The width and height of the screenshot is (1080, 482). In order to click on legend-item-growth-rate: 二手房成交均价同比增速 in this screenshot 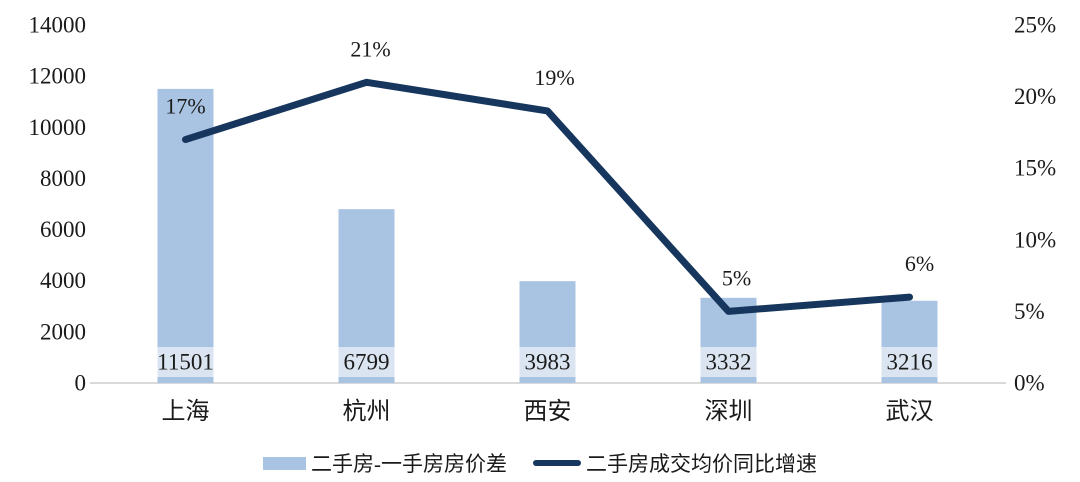, I will do `click(675, 463)`.